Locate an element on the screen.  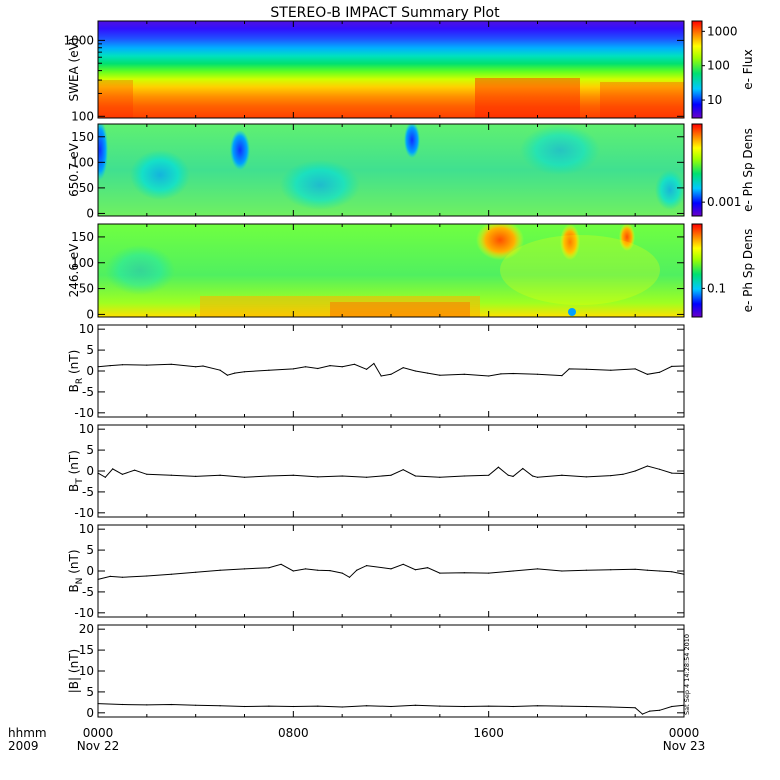
x-tick-label: 1600 is located at coordinates (488, 733).